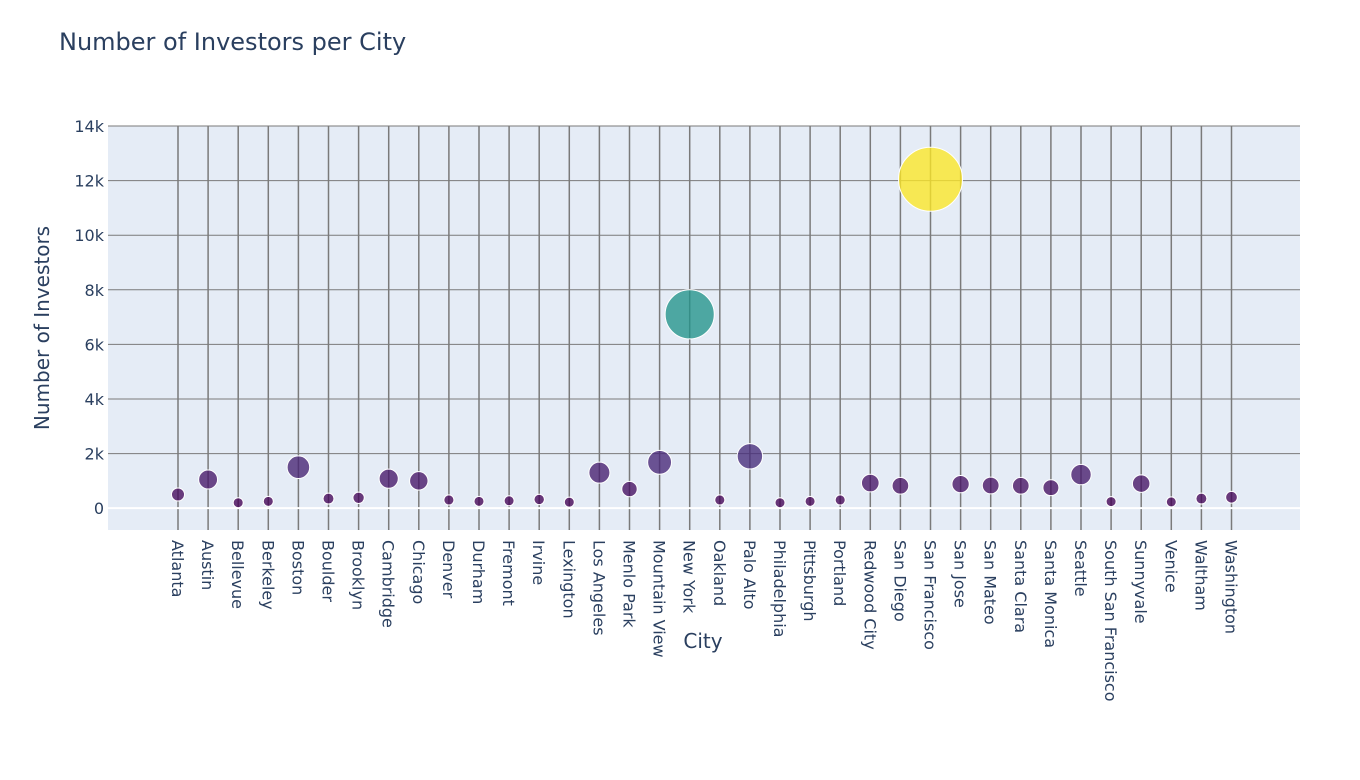  Describe the element at coordinates (1141, 483) in the screenshot. I see `bubble-point-sunnyvale` at that location.